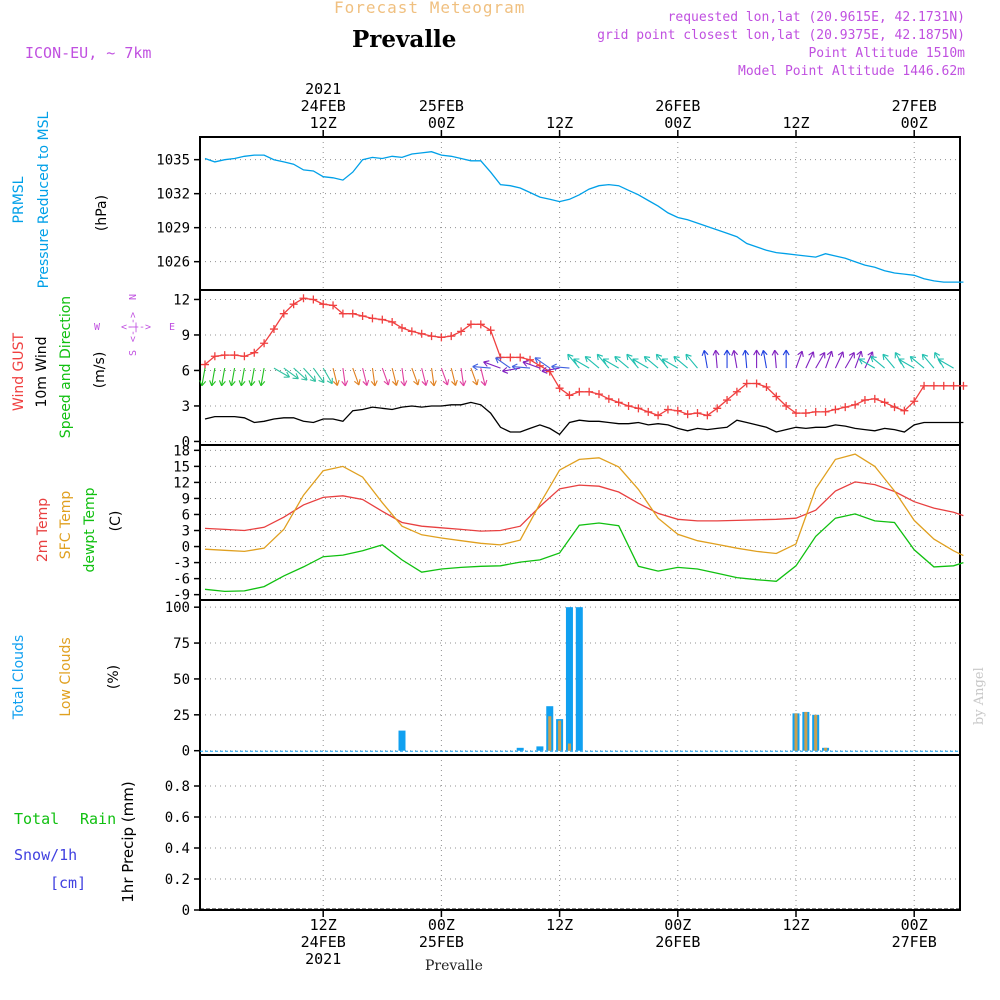  What do you see at coordinates (19, 677) in the screenshot?
I see `total-clouds-label: Total Clouds` at bounding box center [19, 677].